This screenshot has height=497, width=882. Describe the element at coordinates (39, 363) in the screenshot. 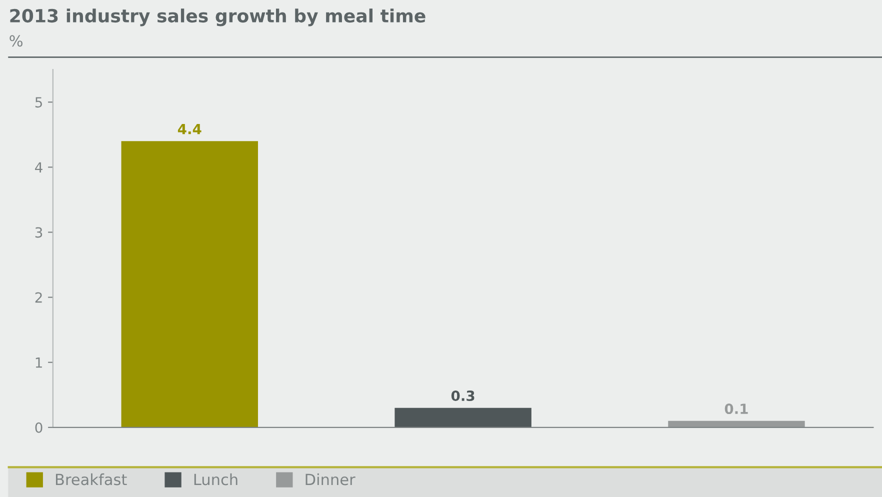

I see `y-tick-label: 1` at that location.